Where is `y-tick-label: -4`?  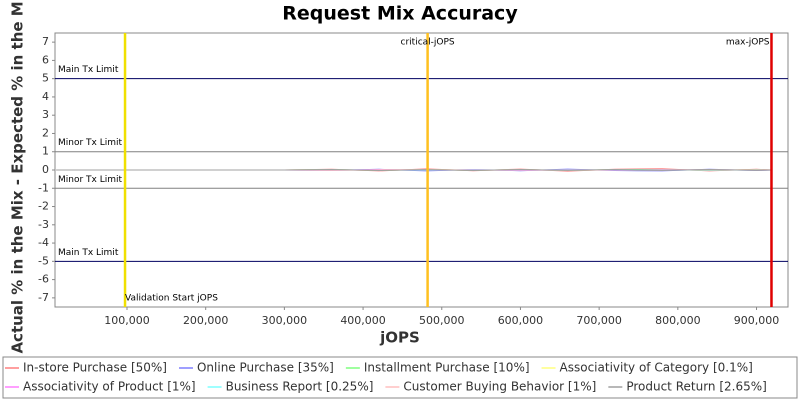
y-tick-label: -4 is located at coordinates (43, 242).